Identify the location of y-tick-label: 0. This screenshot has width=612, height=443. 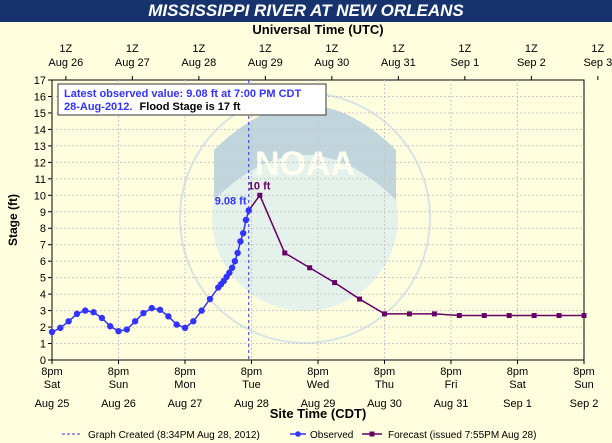
(43, 361).